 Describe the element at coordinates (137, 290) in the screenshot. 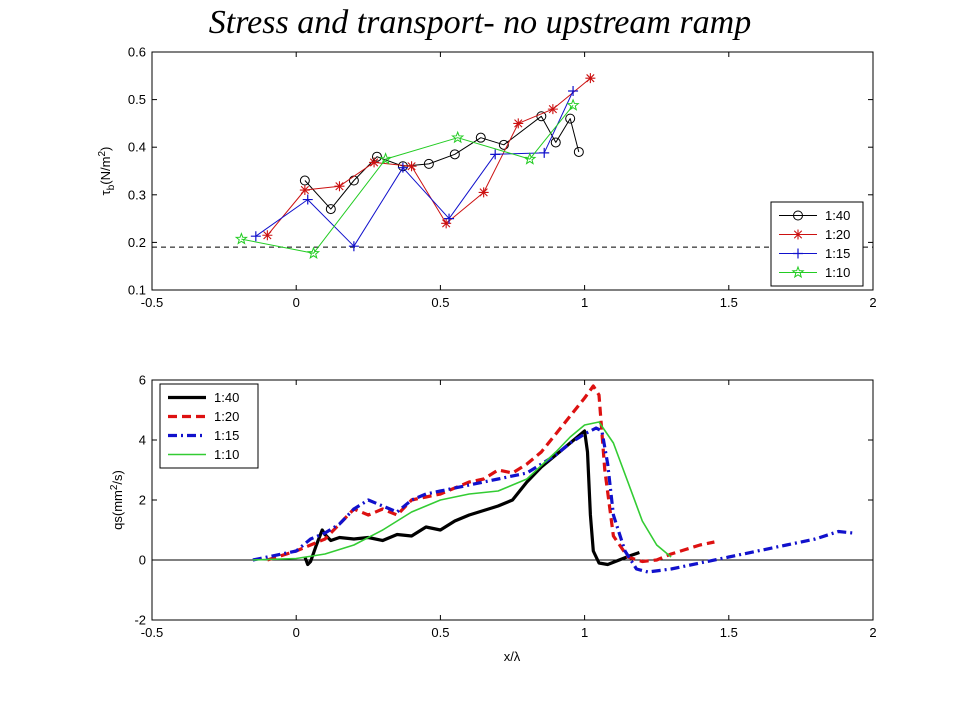

I see `y-tick-label: 0.1` at that location.